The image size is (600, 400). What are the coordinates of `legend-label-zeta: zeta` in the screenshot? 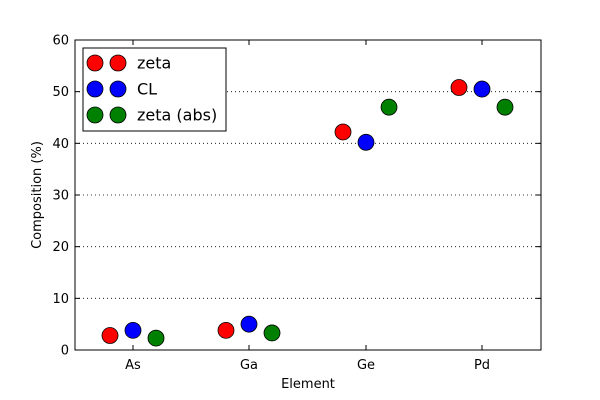 It's located at (154, 63).